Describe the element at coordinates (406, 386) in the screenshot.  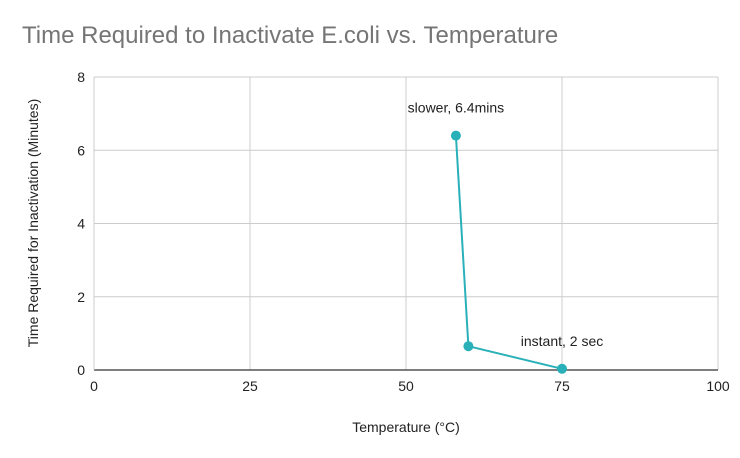
I see `x-tick-label: 50` at that location.